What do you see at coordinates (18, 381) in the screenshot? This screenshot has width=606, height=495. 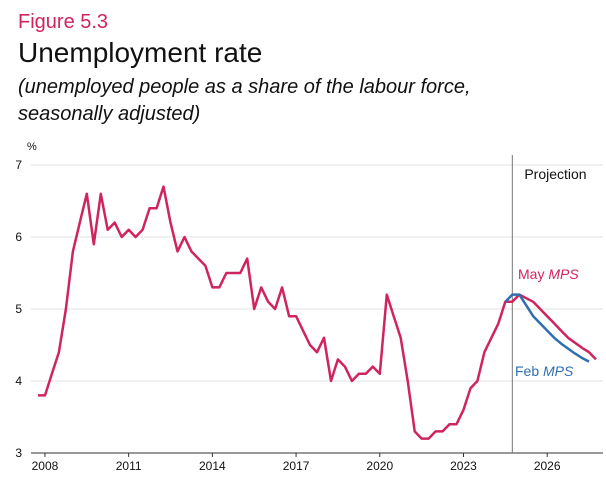 I see `y-tick-label: 4` at bounding box center [18, 381].